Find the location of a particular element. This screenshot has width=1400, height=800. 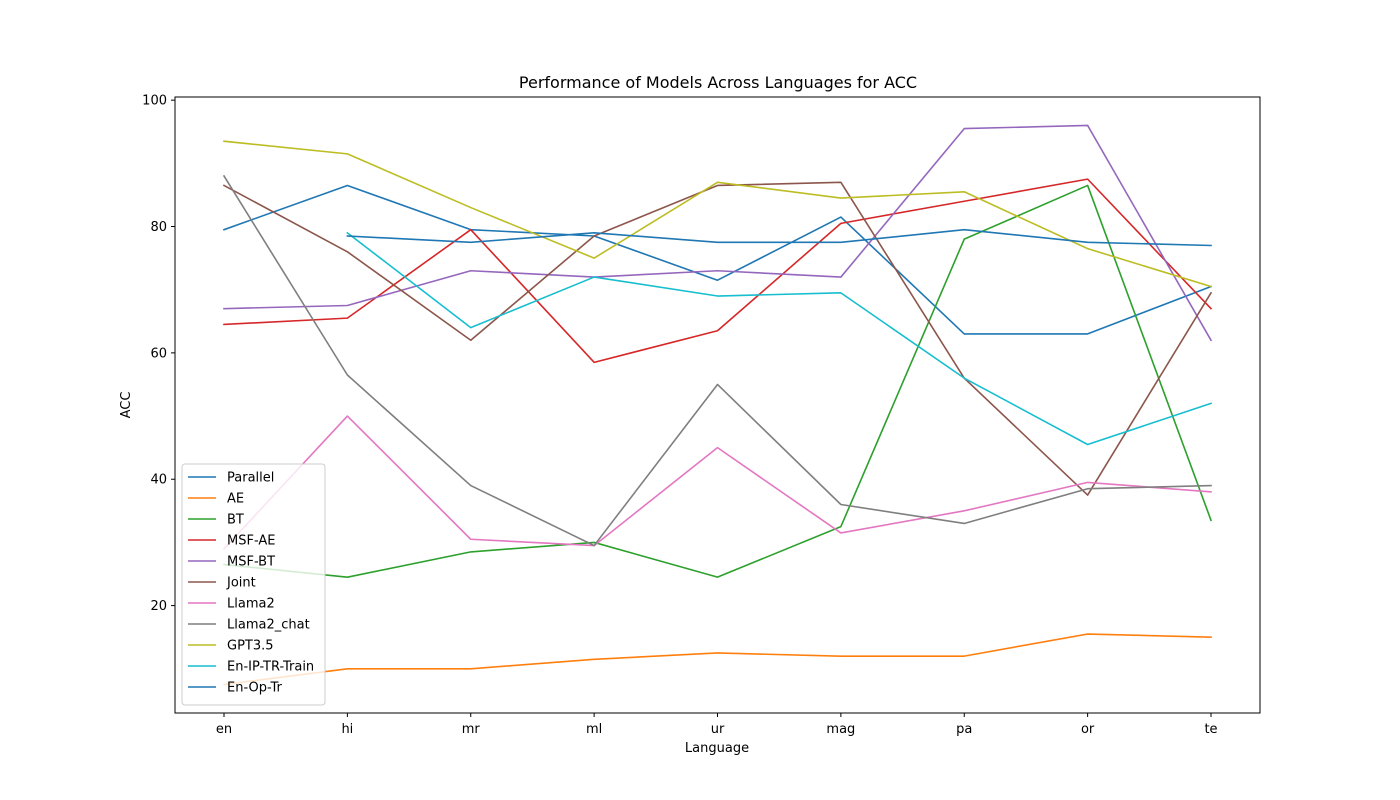

x-axis-label: Language is located at coordinates (717, 748).